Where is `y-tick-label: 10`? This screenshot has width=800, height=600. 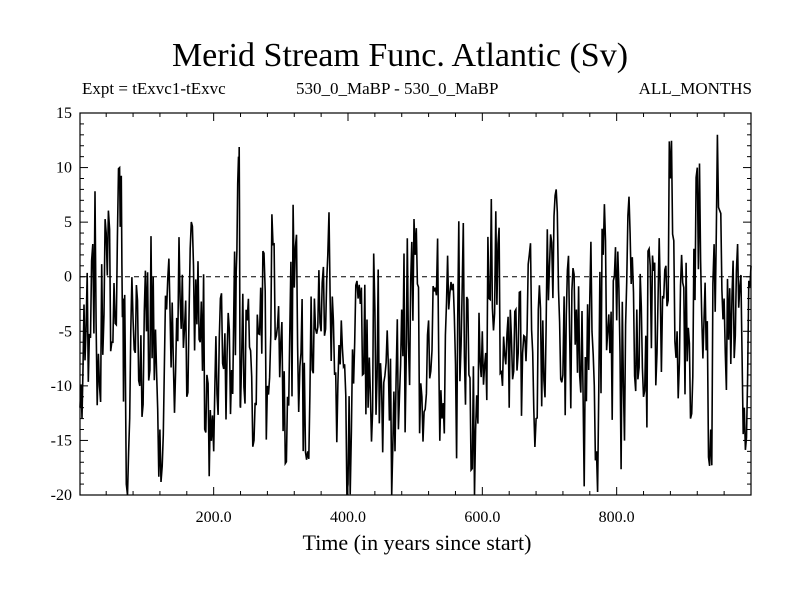
y-tick-label: 10 is located at coordinates (64, 168).